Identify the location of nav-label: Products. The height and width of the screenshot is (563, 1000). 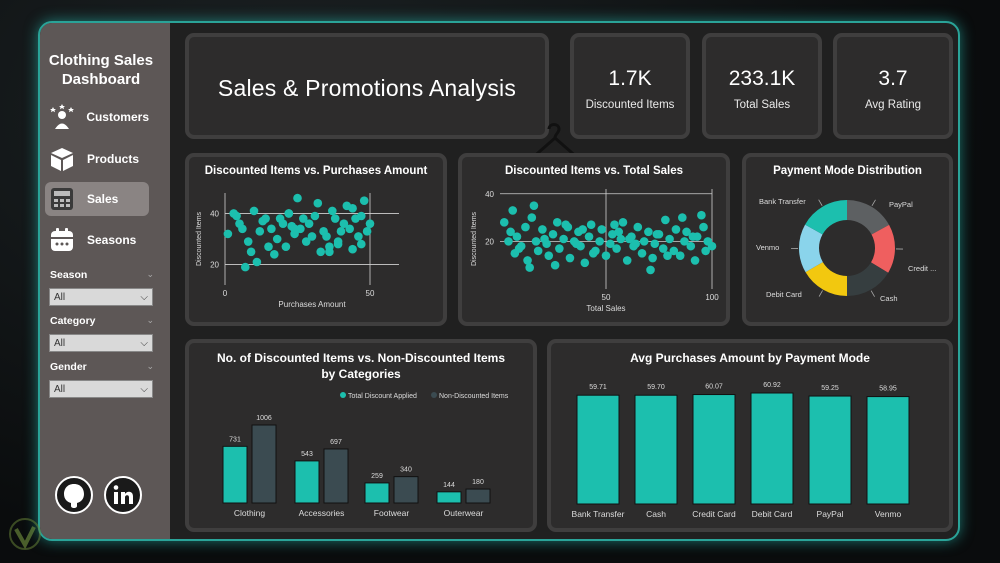
(113, 159).